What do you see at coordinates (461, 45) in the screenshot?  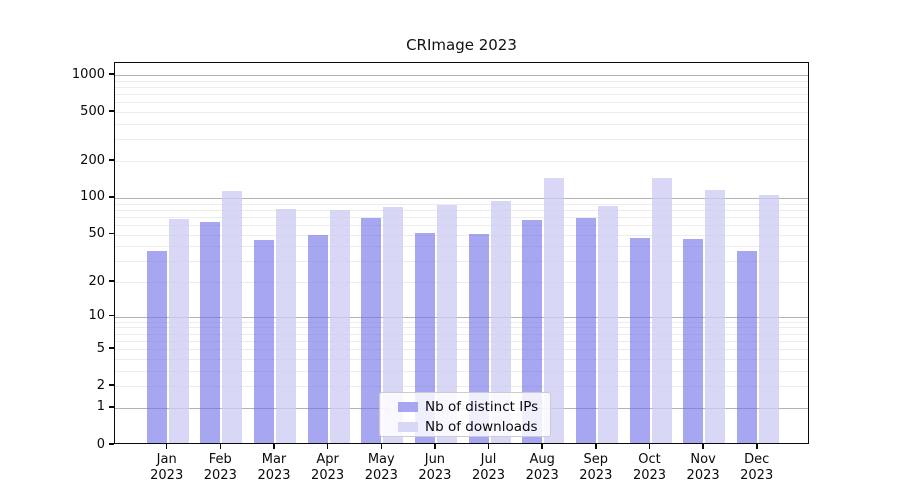 I see `chart-title: CRImage 2023` at bounding box center [461, 45].